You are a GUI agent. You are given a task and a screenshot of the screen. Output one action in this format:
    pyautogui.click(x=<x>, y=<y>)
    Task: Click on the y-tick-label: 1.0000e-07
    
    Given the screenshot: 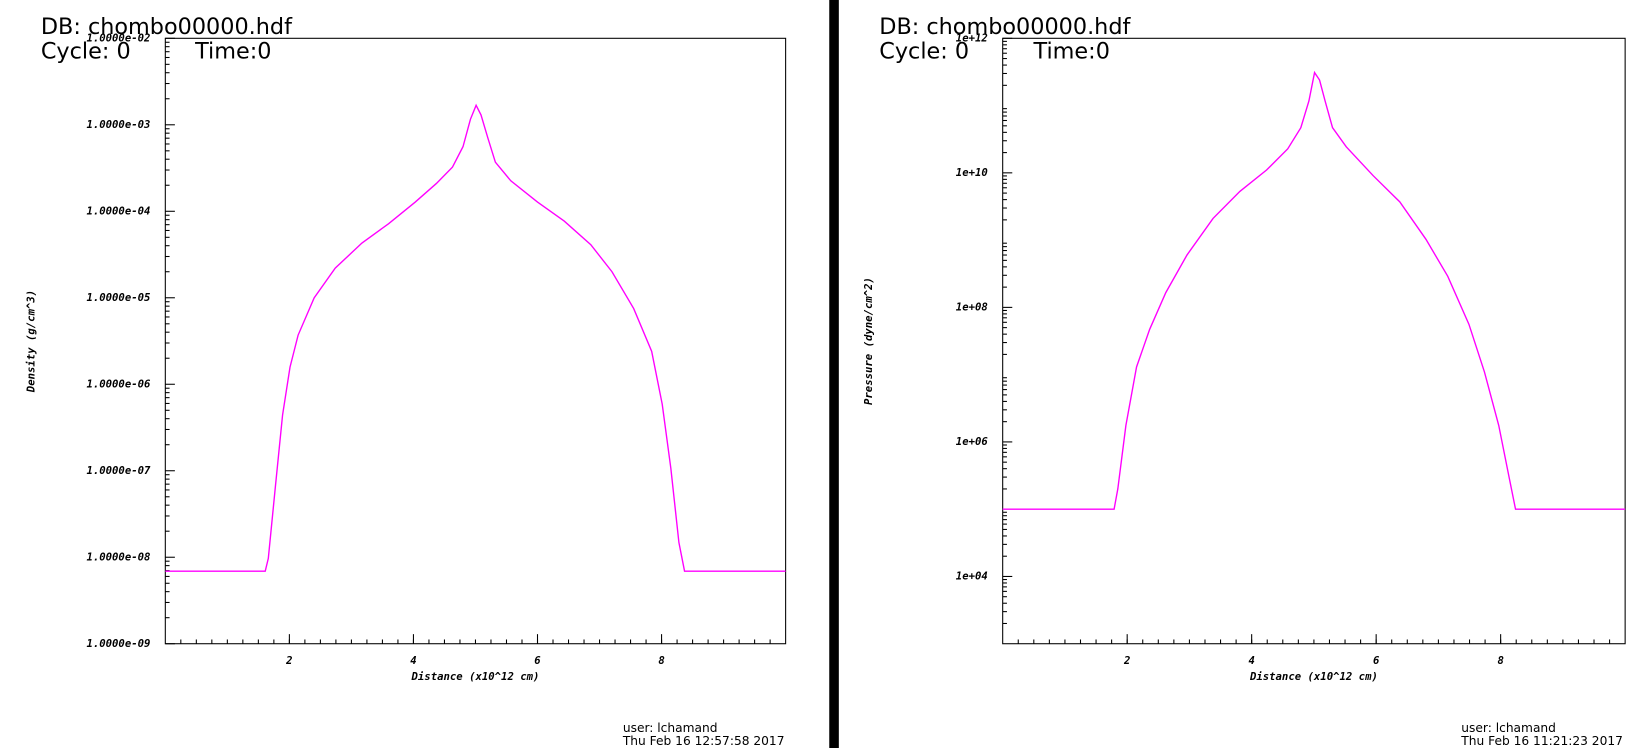 What is the action you would take?
    pyautogui.click(x=118, y=470)
    